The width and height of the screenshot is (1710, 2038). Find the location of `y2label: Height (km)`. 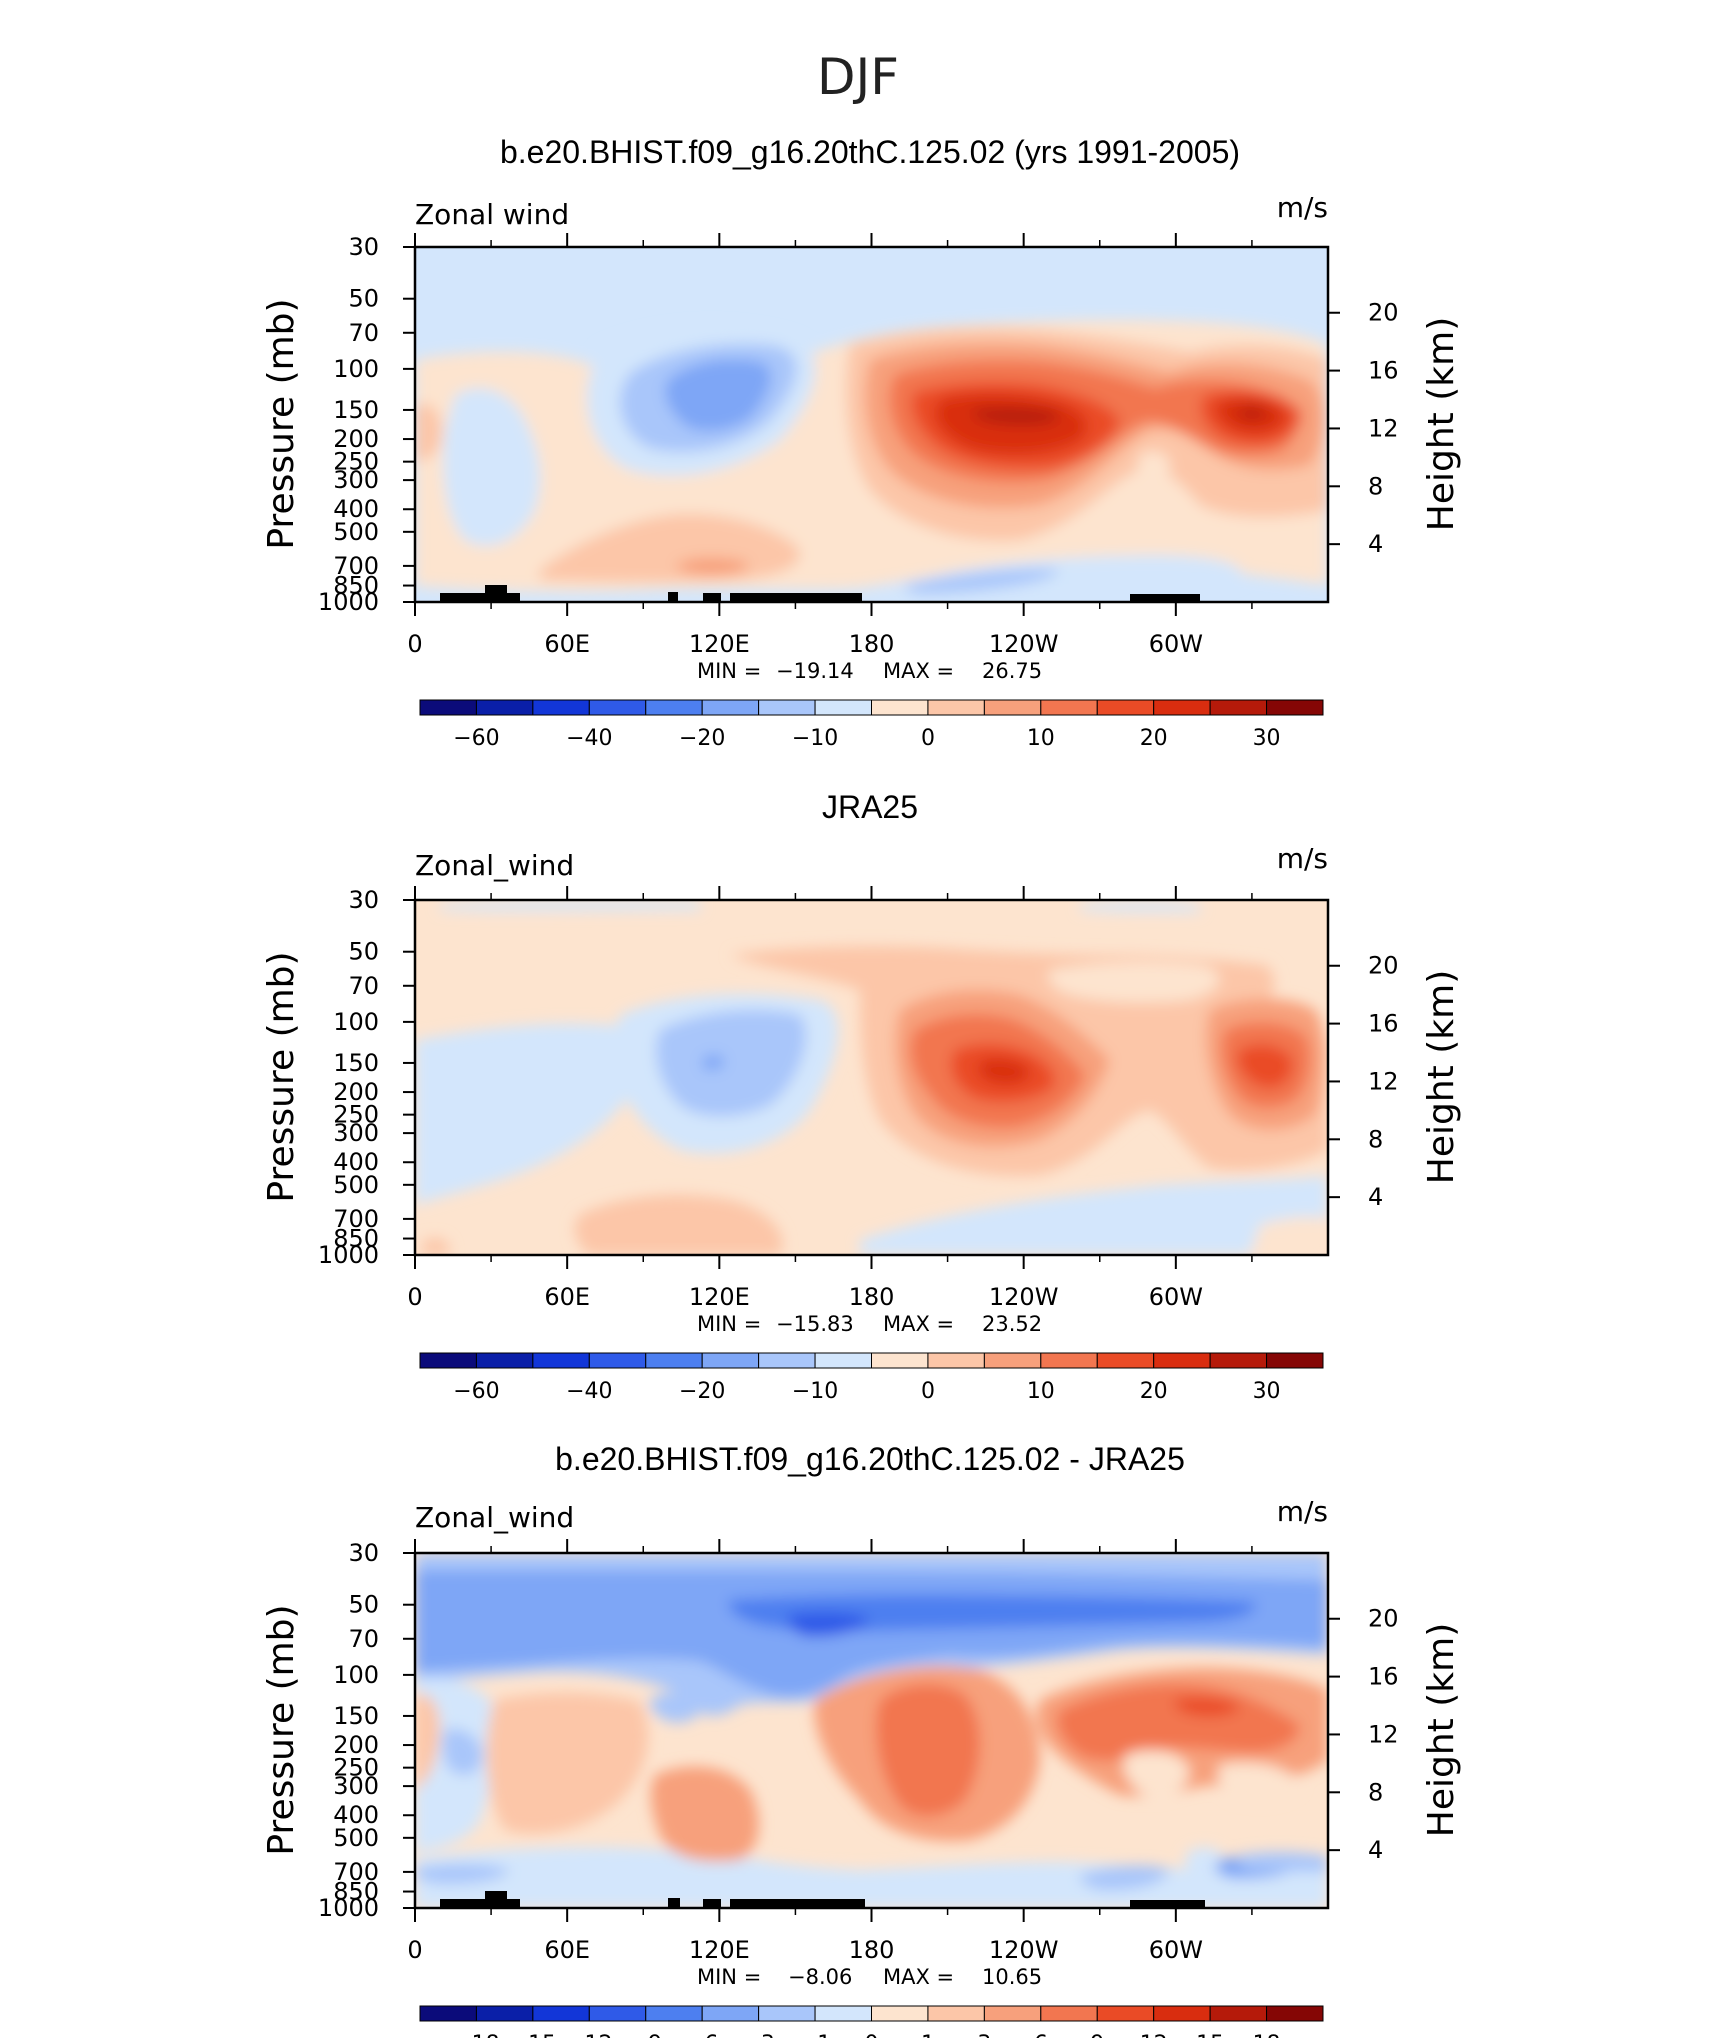

y2label: Height (km) is located at coordinates (1441, 424).